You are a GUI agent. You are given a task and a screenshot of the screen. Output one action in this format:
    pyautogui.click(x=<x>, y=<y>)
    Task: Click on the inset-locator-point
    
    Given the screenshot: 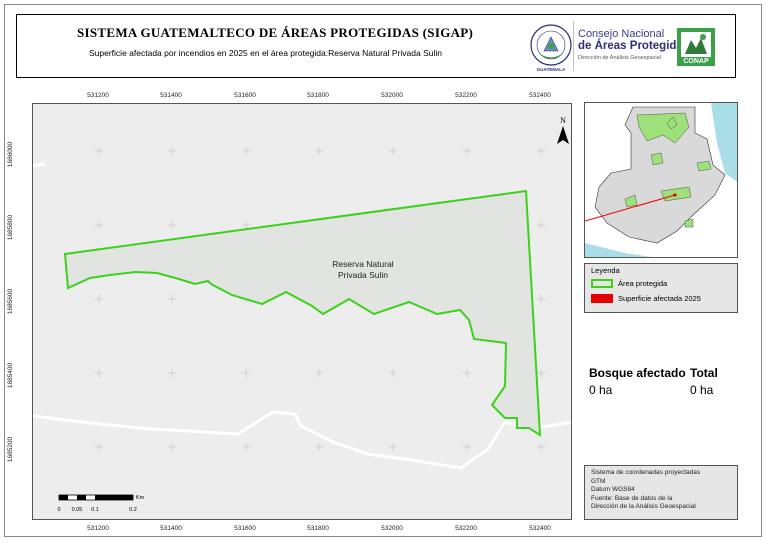 What is the action you would take?
    pyautogui.click(x=675, y=195)
    